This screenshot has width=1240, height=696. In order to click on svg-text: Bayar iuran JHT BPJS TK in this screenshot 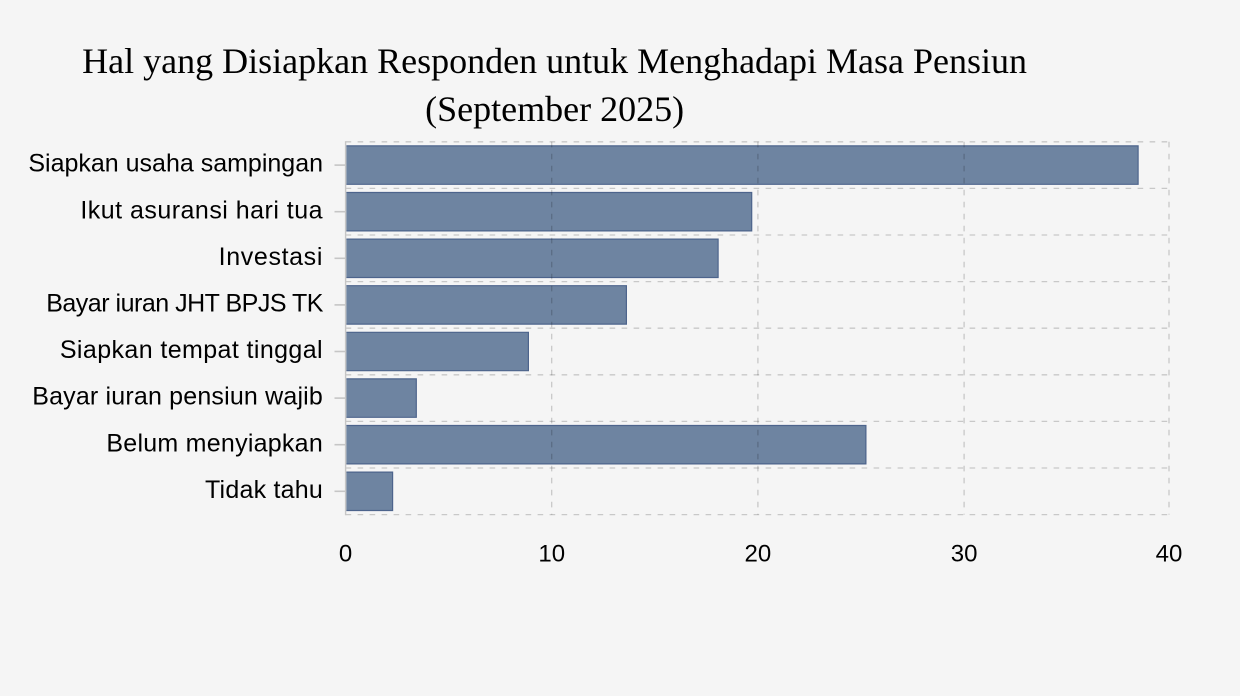, I will do `click(185, 304)`.